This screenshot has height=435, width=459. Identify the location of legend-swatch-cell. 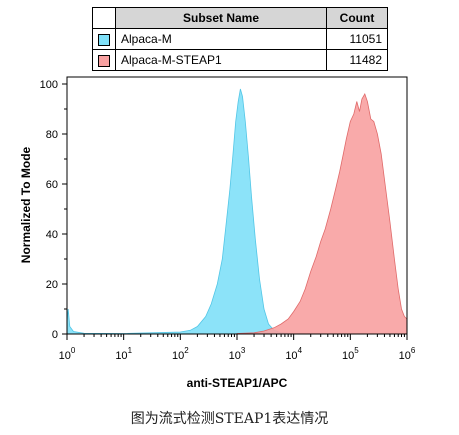
(104, 60).